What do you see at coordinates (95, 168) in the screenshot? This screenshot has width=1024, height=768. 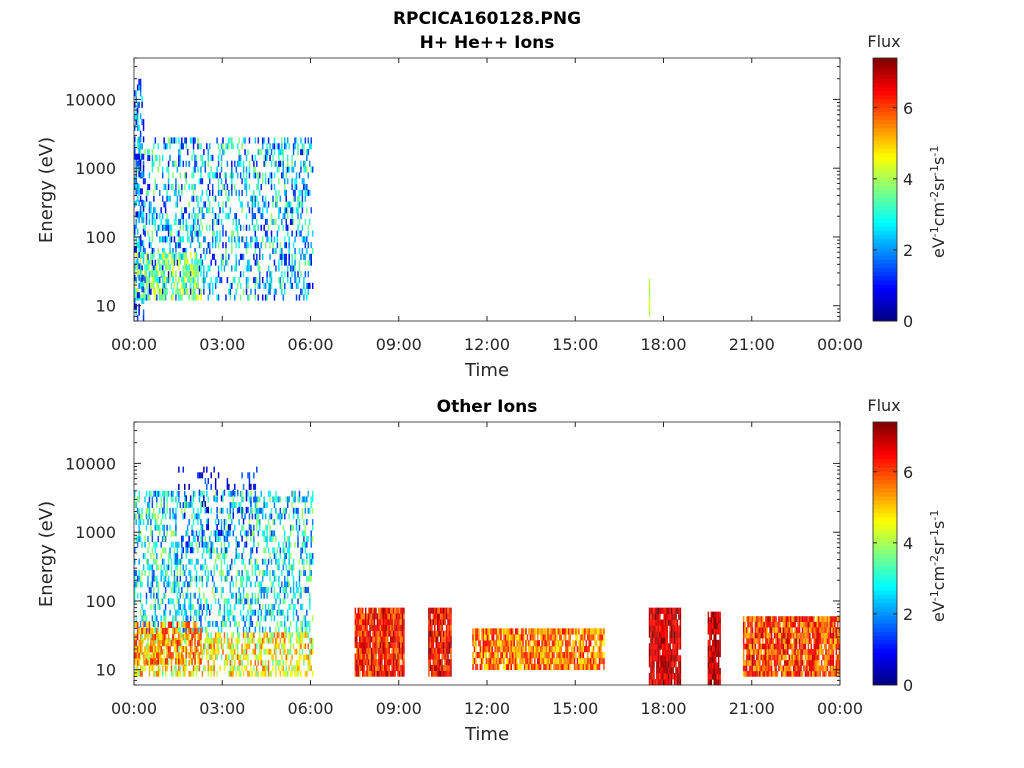 I see `y-tick-label: 1000` at bounding box center [95, 168].